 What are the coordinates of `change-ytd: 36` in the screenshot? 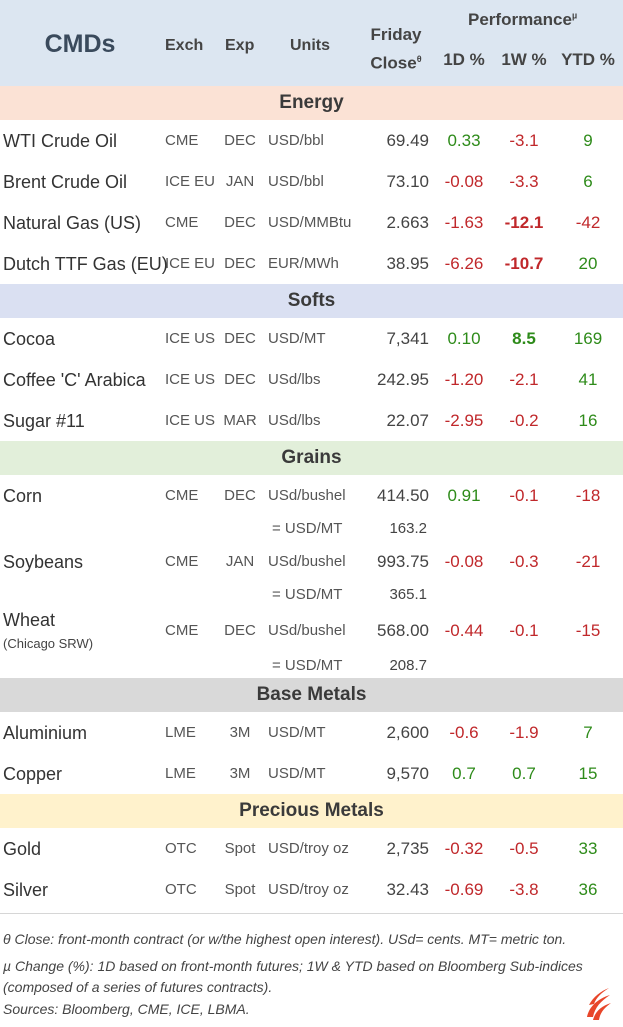 It's located at (588, 889).